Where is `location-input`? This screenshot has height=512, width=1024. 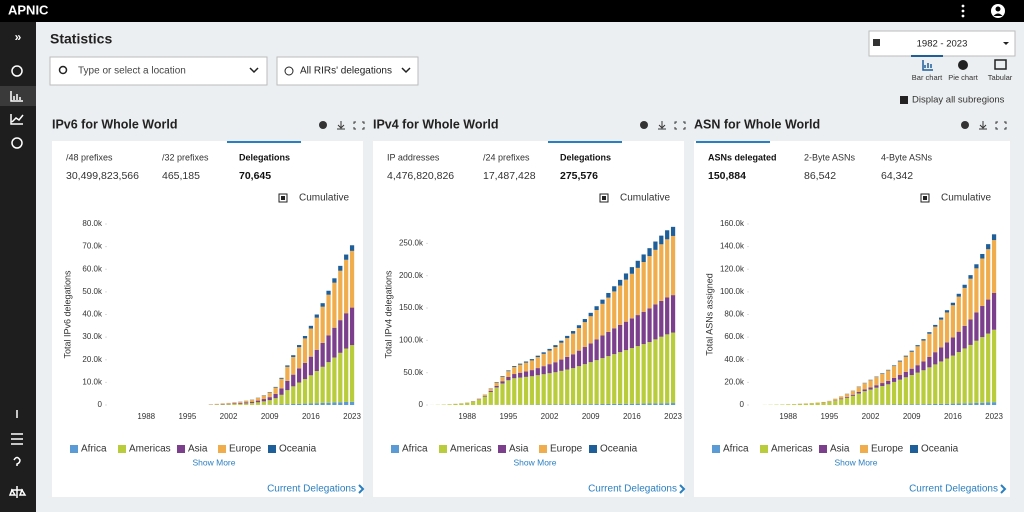 location-input is located at coordinates (158, 71).